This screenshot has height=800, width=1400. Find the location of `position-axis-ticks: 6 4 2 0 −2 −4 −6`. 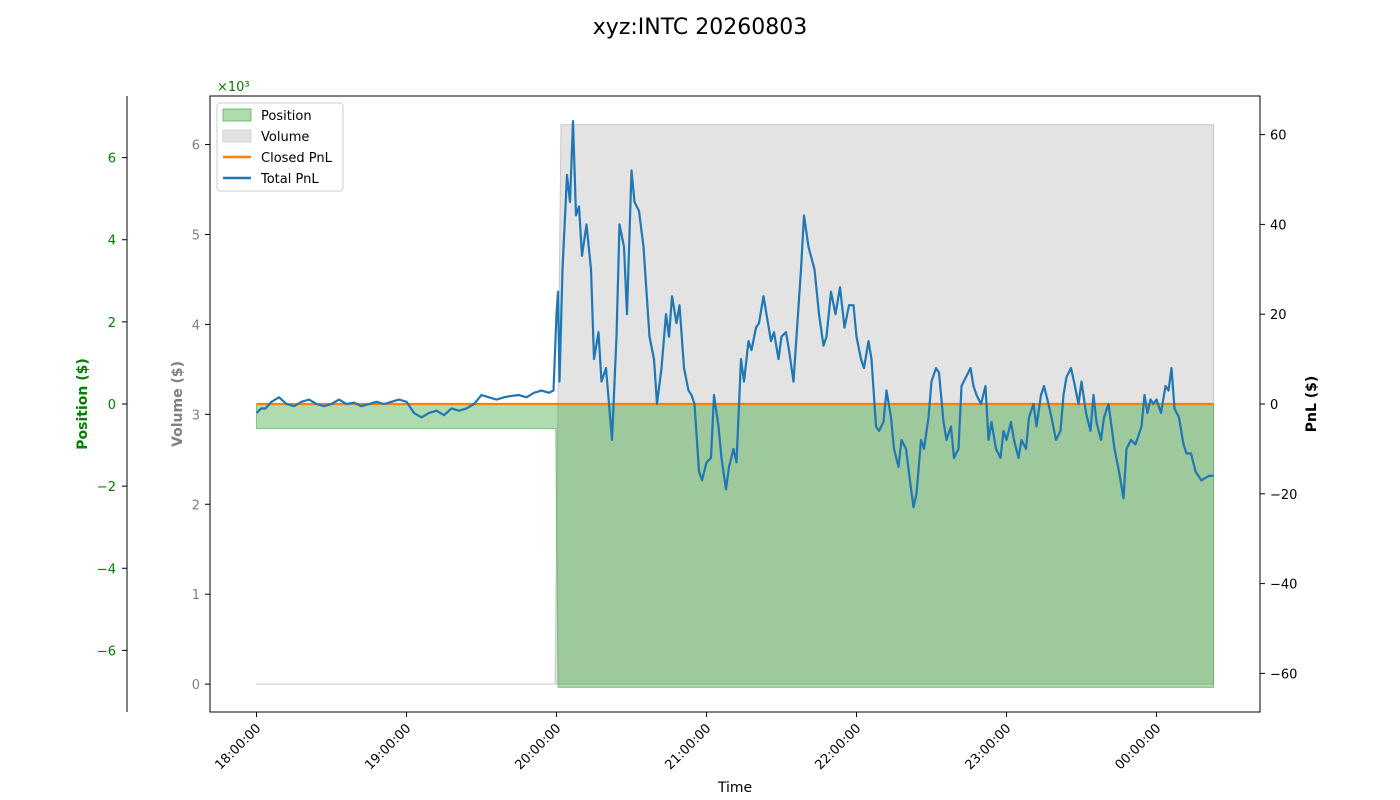

position-axis-ticks: 6 4 2 0 −2 −4 −6 is located at coordinates (112, 405).